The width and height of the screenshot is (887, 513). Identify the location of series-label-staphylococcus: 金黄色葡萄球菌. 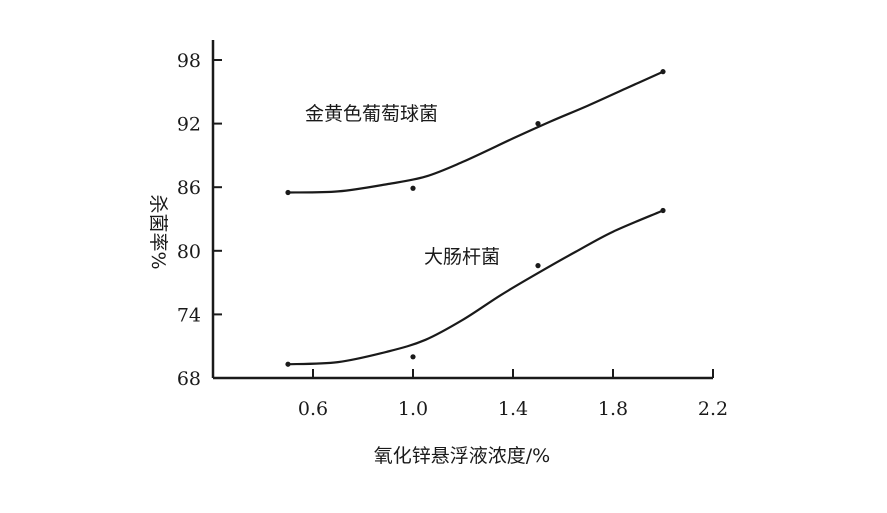
(371, 114).